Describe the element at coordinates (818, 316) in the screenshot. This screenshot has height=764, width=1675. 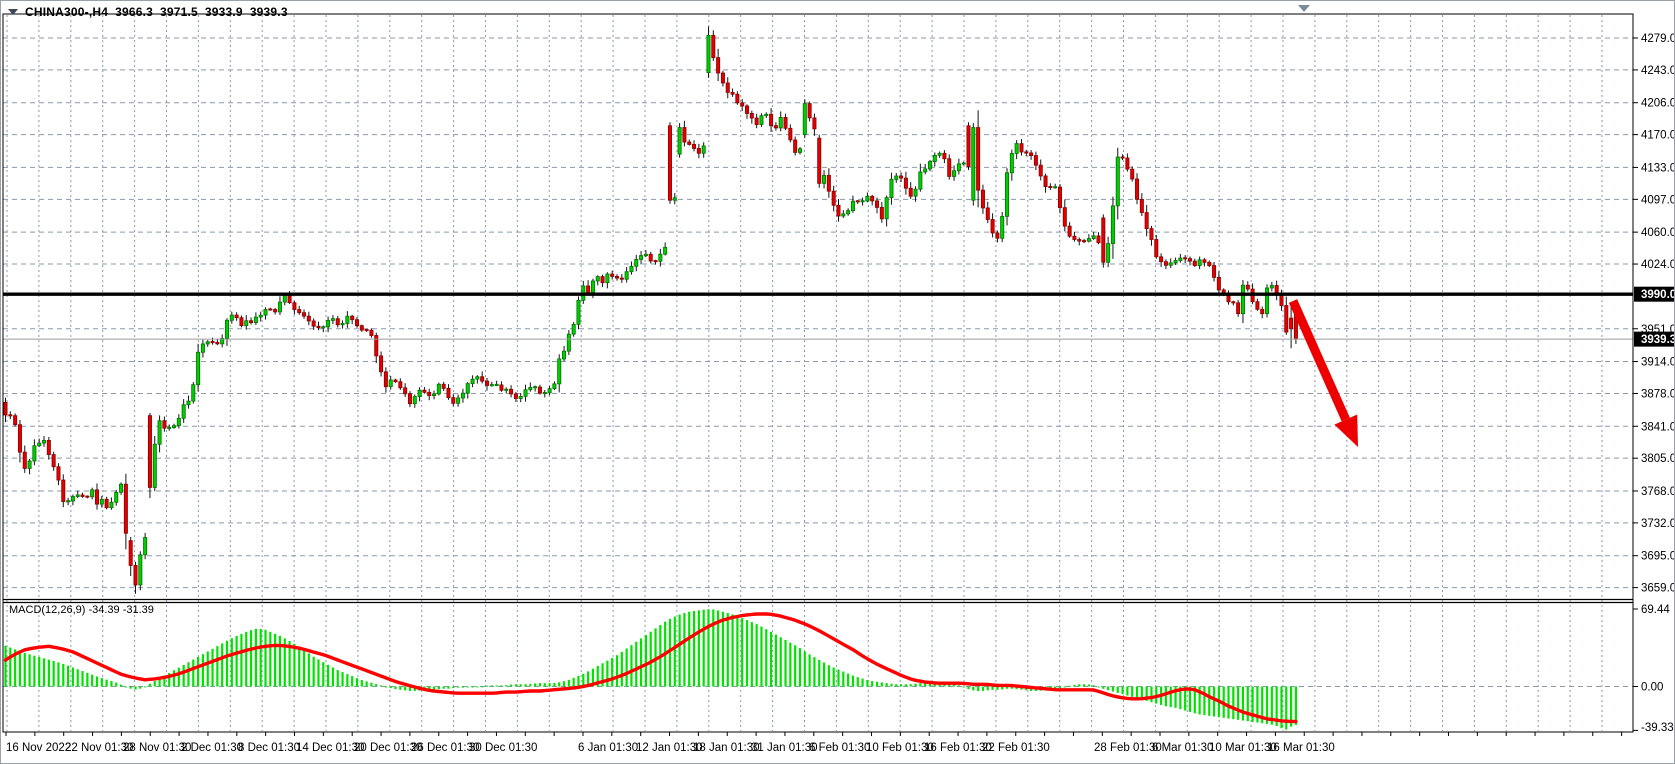
I see `price-lines` at that location.